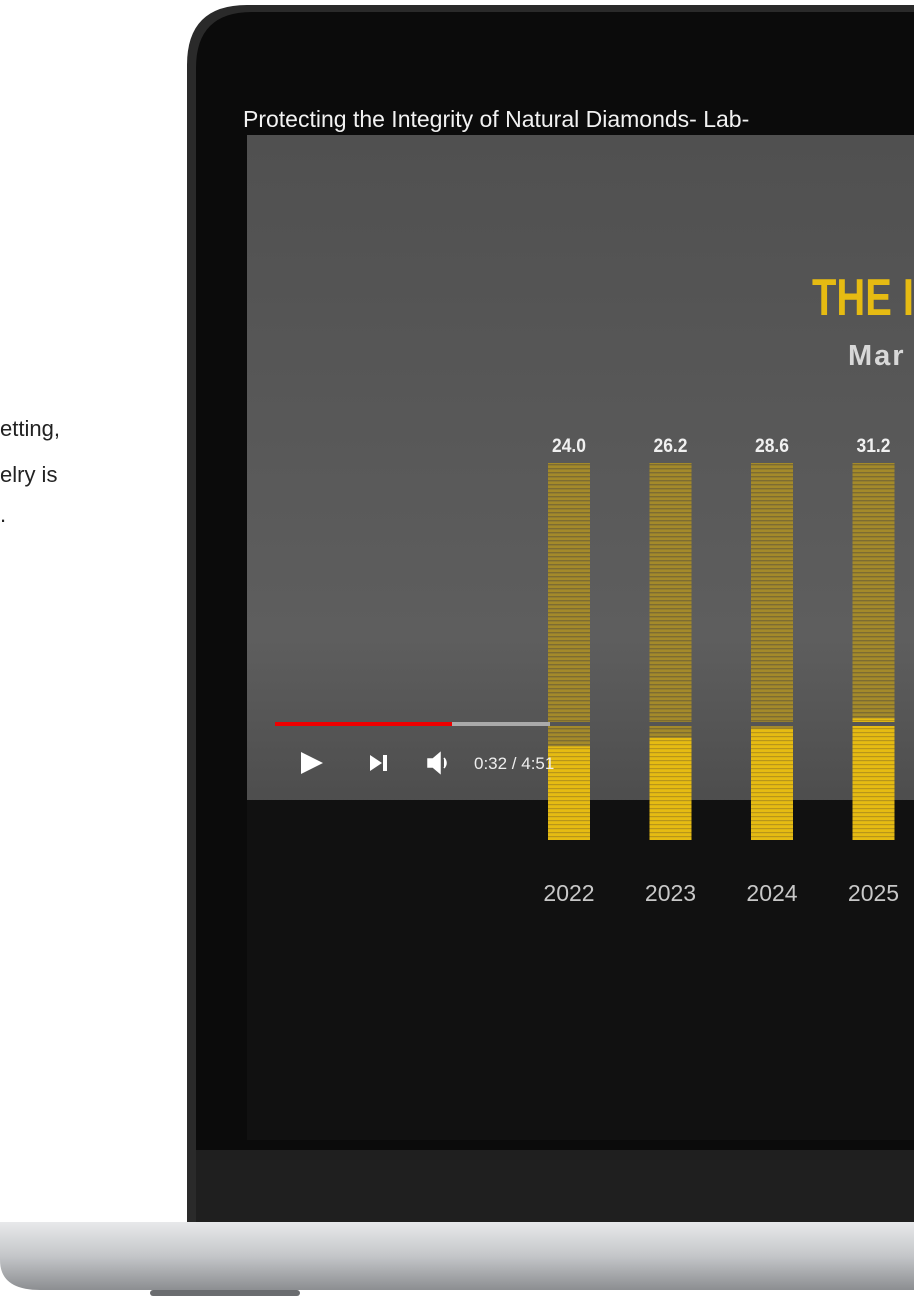 This screenshot has height=1305, width=914. What do you see at coordinates (771, 893) in the screenshot?
I see `x-tick-label: 2024` at bounding box center [771, 893].